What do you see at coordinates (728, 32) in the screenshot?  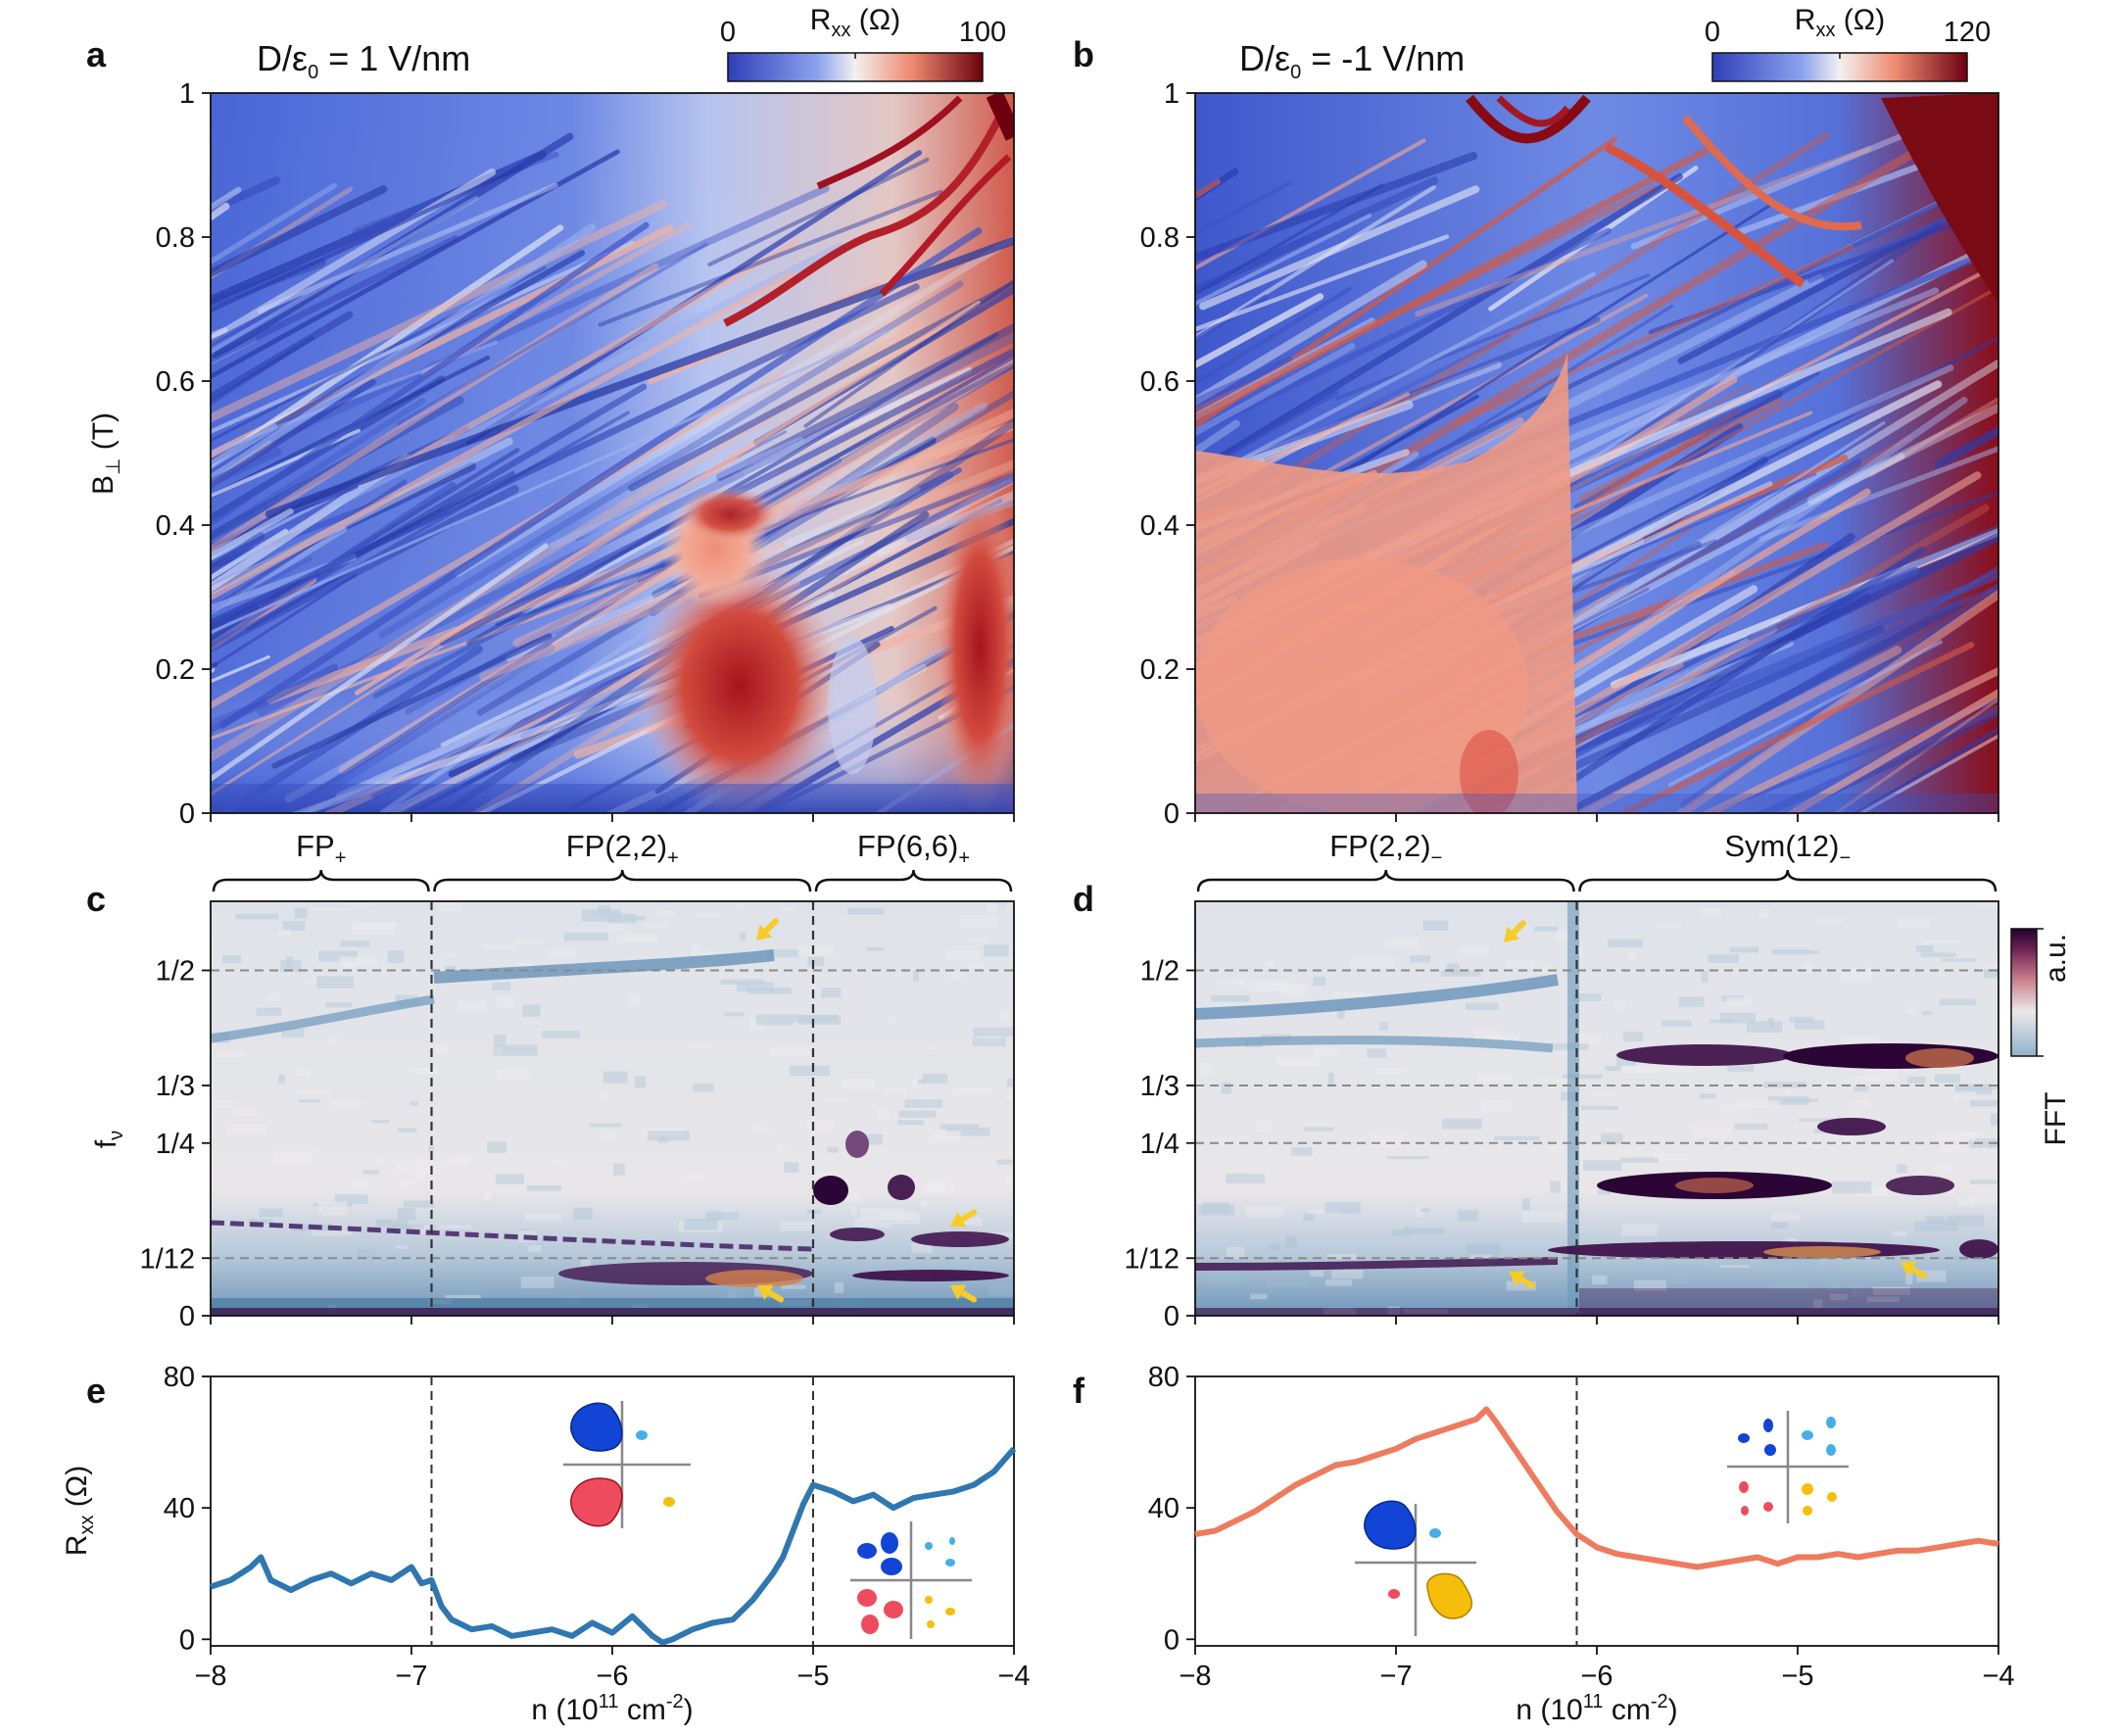 I see `colorbar-a-min: 0` at bounding box center [728, 32].